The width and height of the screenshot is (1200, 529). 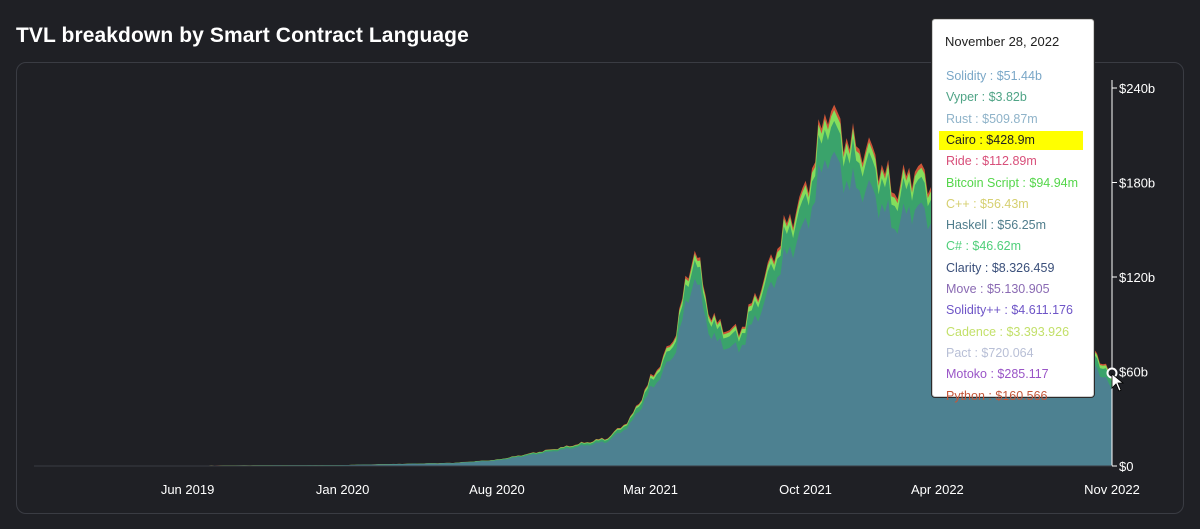 I want to click on x-tick-label: Jan 2020, so click(x=343, y=489).